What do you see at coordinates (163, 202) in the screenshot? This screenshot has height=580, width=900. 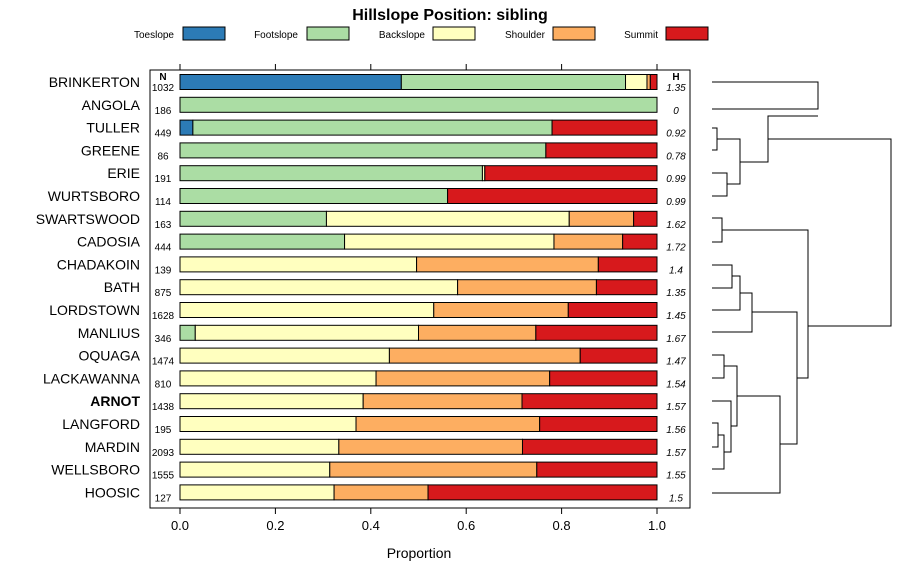 I see `n-label: 114` at bounding box center [163, 202].